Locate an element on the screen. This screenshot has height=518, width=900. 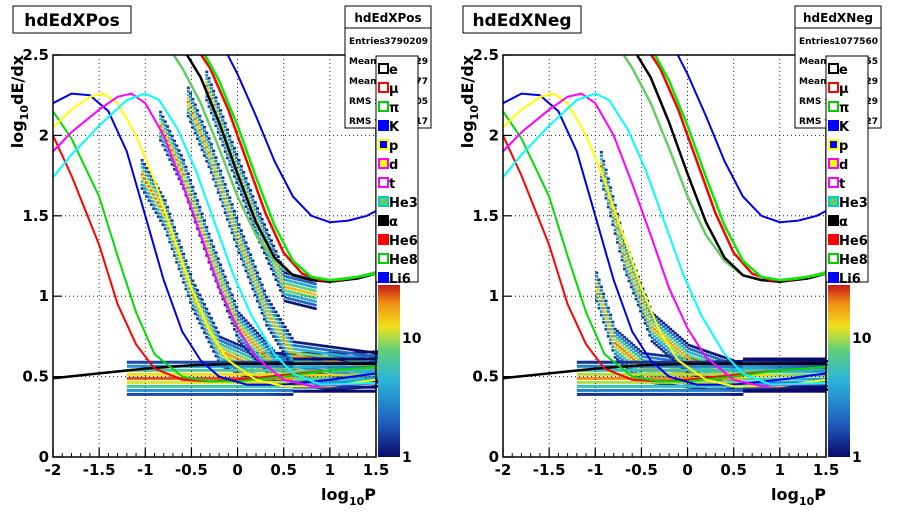
x-axis-label: log10P is located at coordinates (348, 496).